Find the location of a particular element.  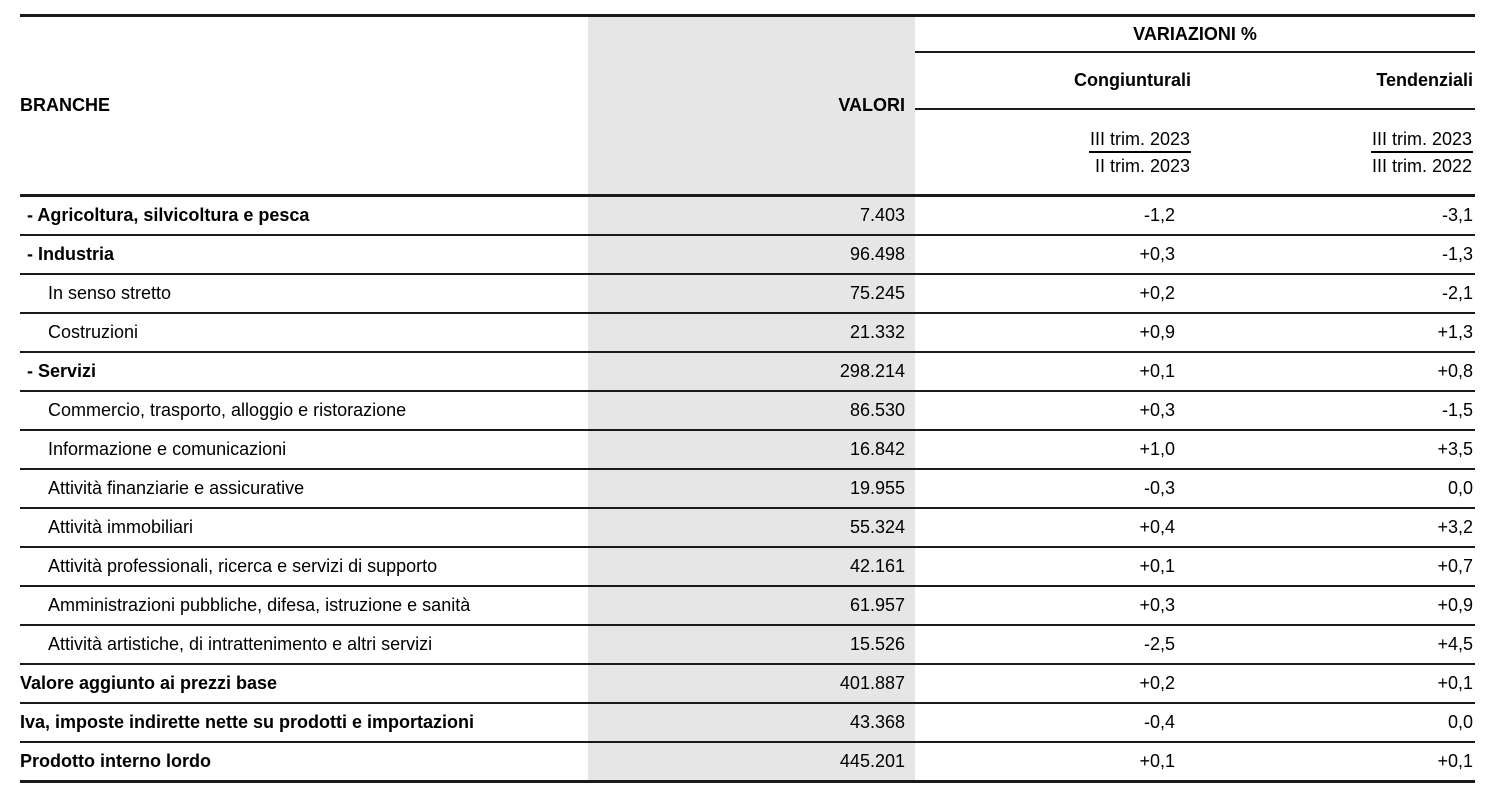

valori-value: 21.332 is located at coordinates (751, 332).